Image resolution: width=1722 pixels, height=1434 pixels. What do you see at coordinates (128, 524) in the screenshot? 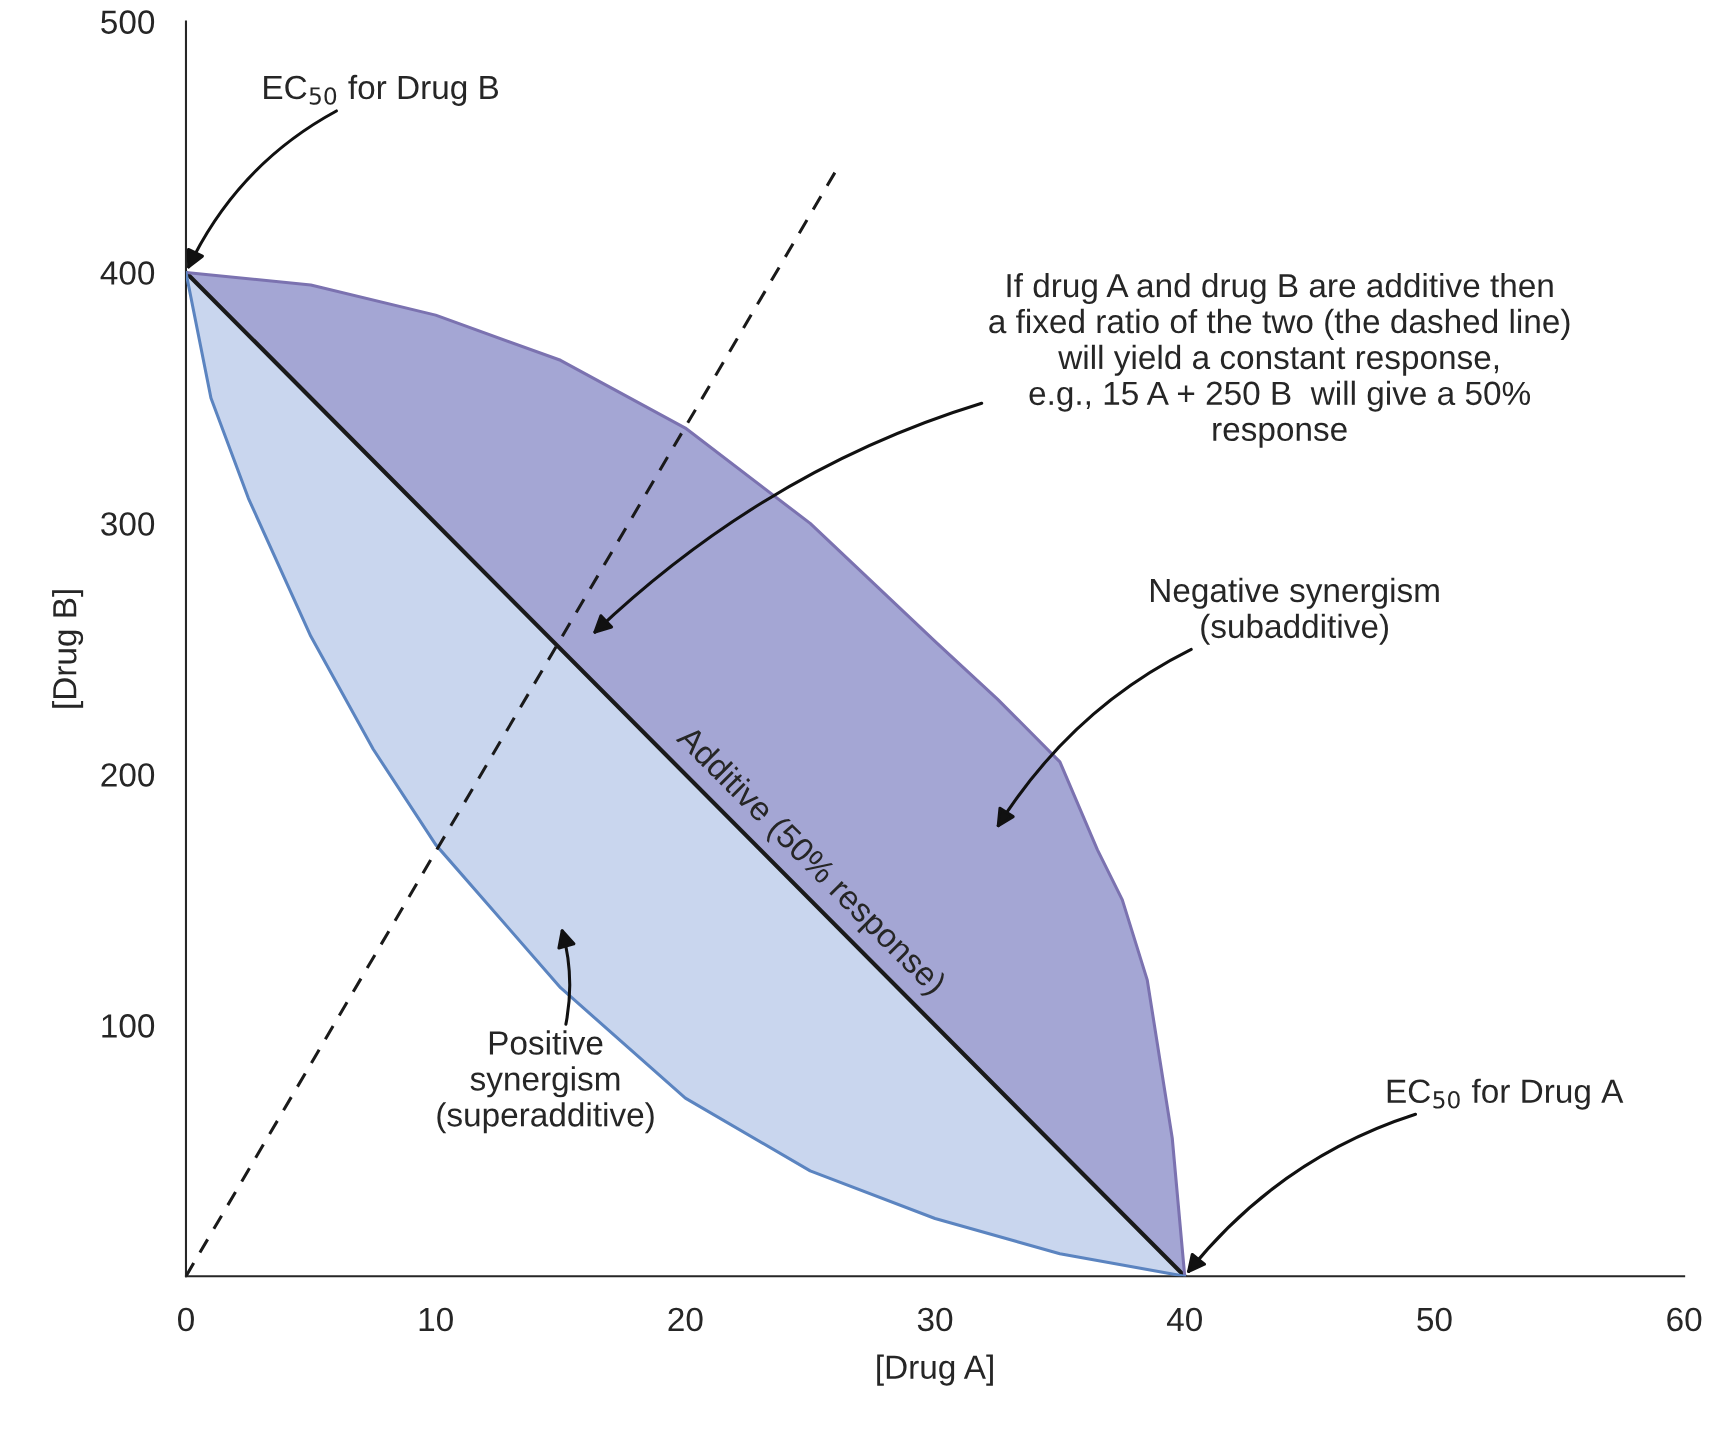
I see `y-tick-label: 300` at bounding box center [128, 524].